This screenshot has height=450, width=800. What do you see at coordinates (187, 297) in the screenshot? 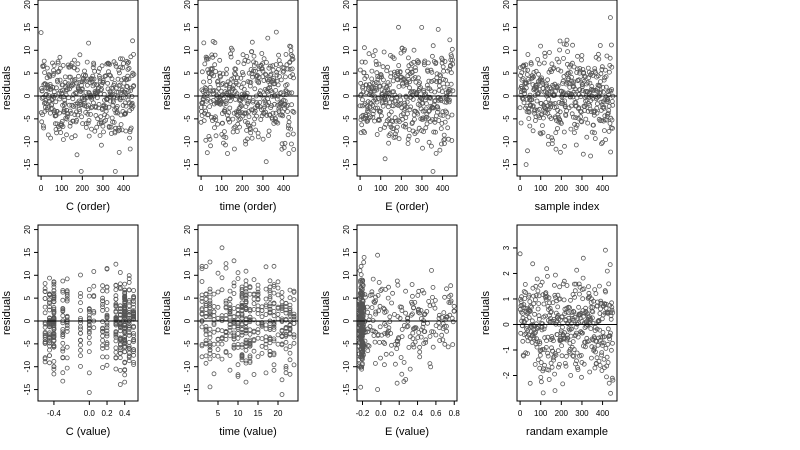
I see `y-tick-label: 5` at bounding box center [187, 297].